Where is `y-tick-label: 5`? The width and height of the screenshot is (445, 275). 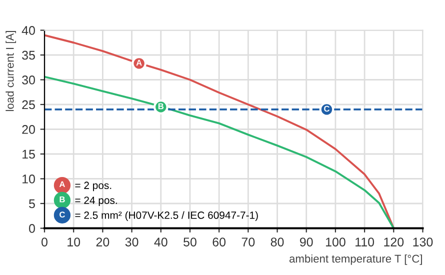 y-tick-label: 5 is located at coordinates (32, 203).